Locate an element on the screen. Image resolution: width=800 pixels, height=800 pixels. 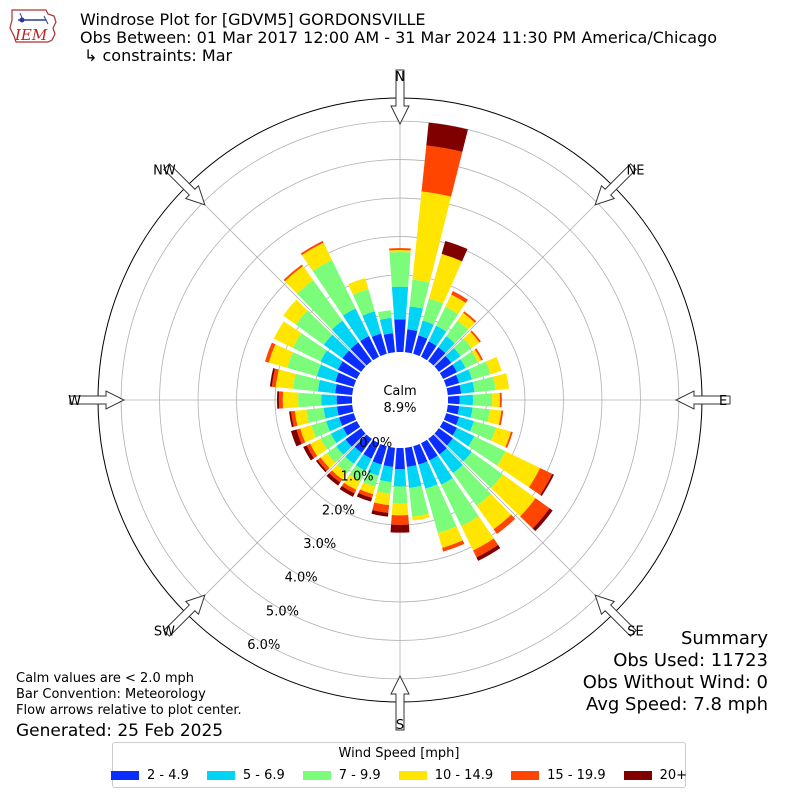
direction-label: SE is located at coordinates (635, 632).